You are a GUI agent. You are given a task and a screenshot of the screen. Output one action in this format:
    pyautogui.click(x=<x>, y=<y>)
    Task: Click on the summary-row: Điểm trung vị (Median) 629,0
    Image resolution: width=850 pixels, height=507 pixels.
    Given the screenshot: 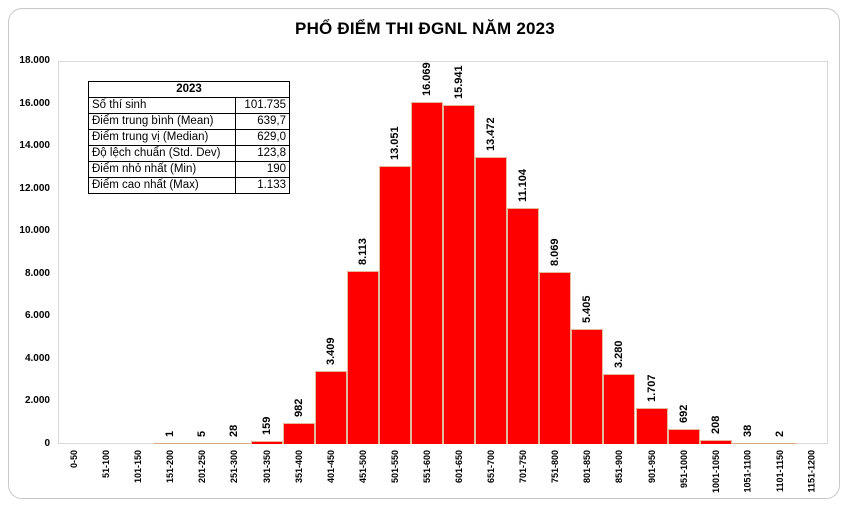 What is the action you would take?
    pyautogui.click(x=189, y=137)
    